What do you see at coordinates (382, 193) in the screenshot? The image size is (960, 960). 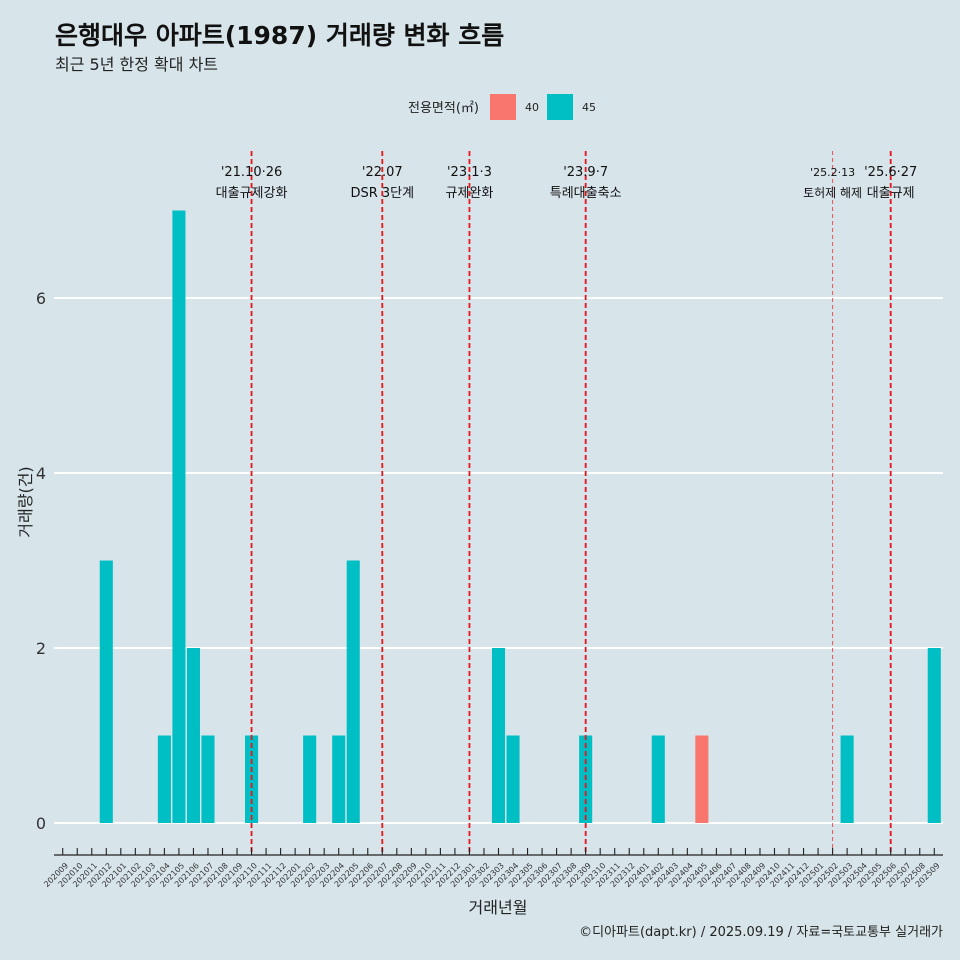 I see `annotation-label: DSR 3단계` at bounding box center [382, 193].